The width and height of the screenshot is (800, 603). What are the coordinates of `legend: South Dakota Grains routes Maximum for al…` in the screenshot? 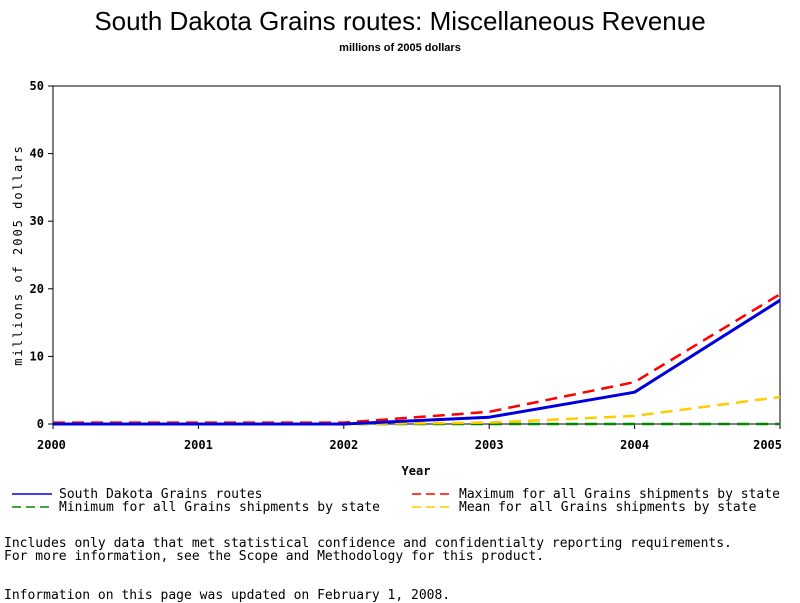 It's located at (396, 501).